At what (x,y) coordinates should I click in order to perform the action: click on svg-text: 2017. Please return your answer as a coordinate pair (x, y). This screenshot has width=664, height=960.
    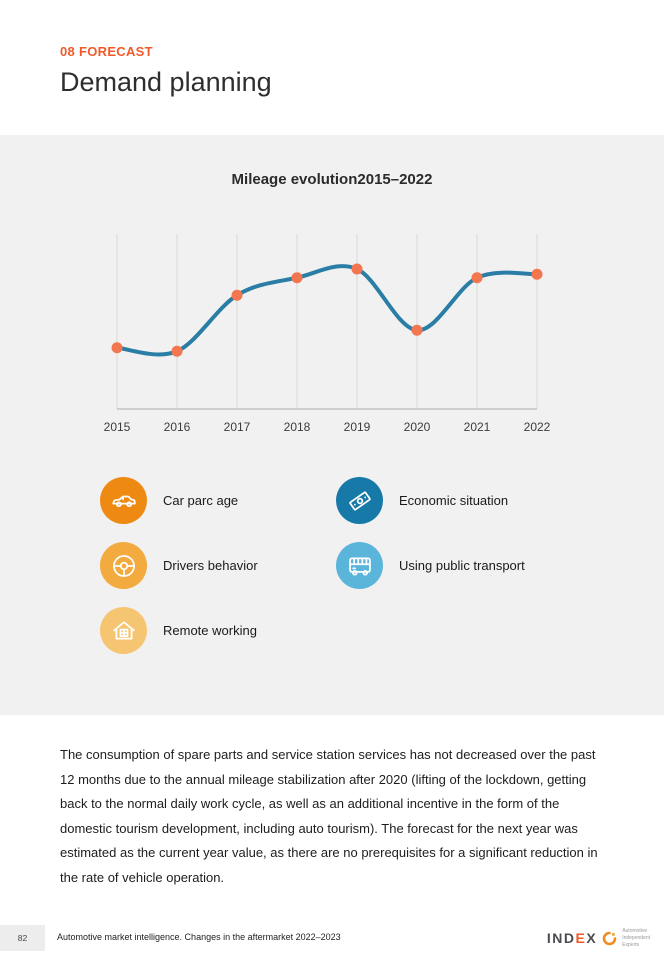
    Looking at the image, I should click on (237, 427).